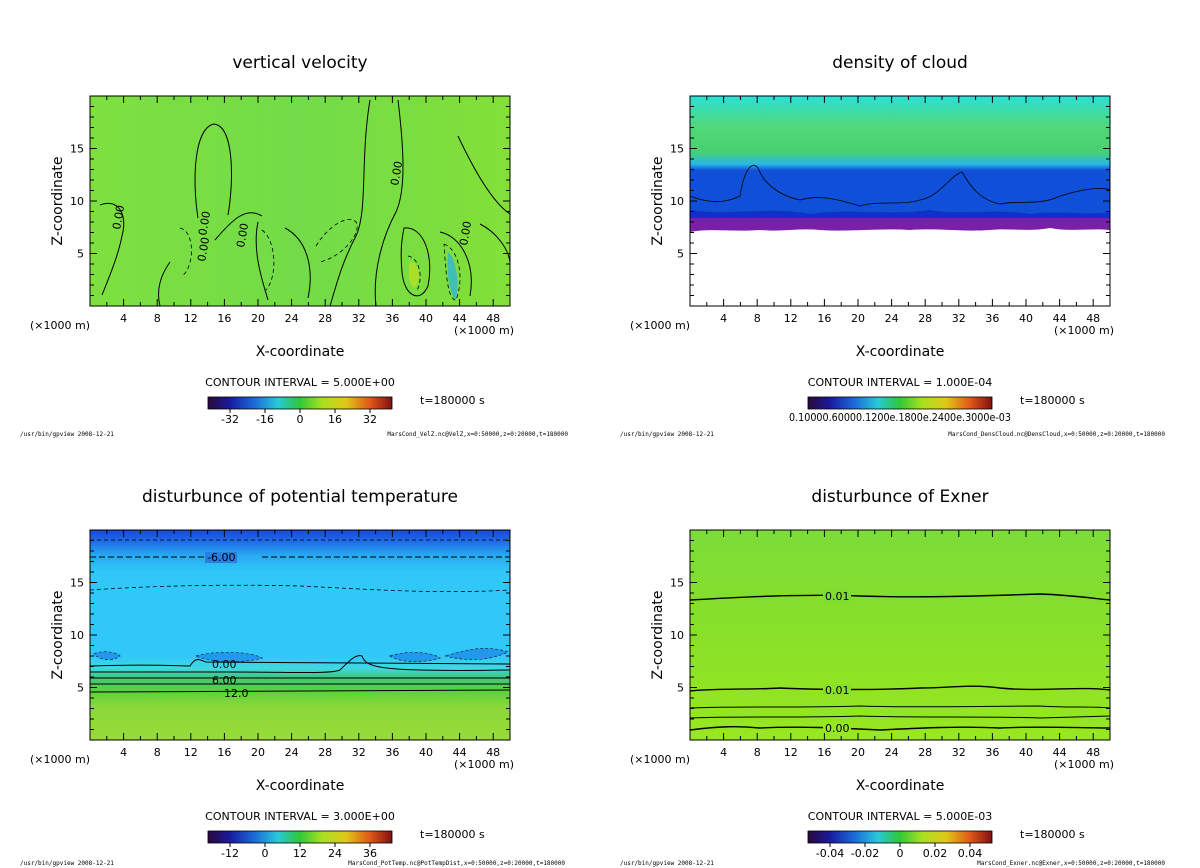 The width and height of the screenshot is (1200, 868). What do you see at coordinates (335, 853) in the screenshot?
I see `colorbar-tick-label: 24` at bounding box center [335, 853].